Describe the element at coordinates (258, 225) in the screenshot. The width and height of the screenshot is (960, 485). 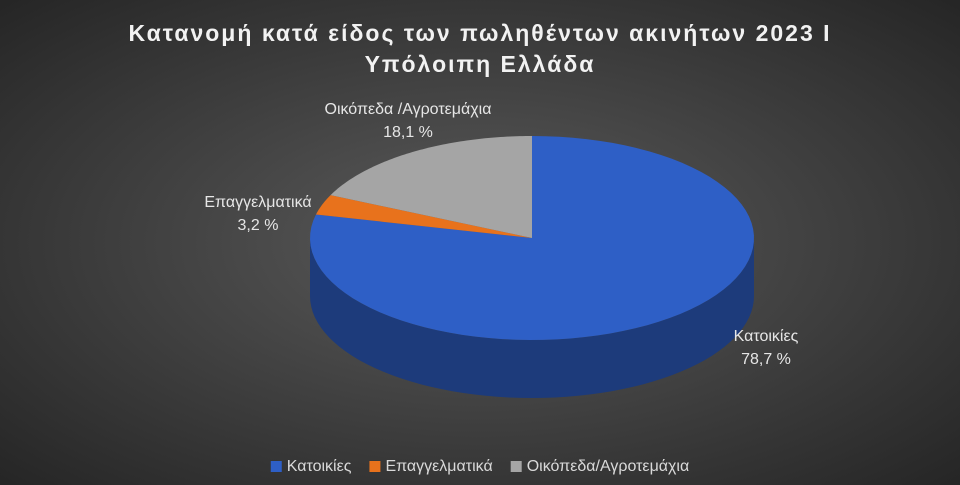
I see `data-label: 3,2 %` at that location.